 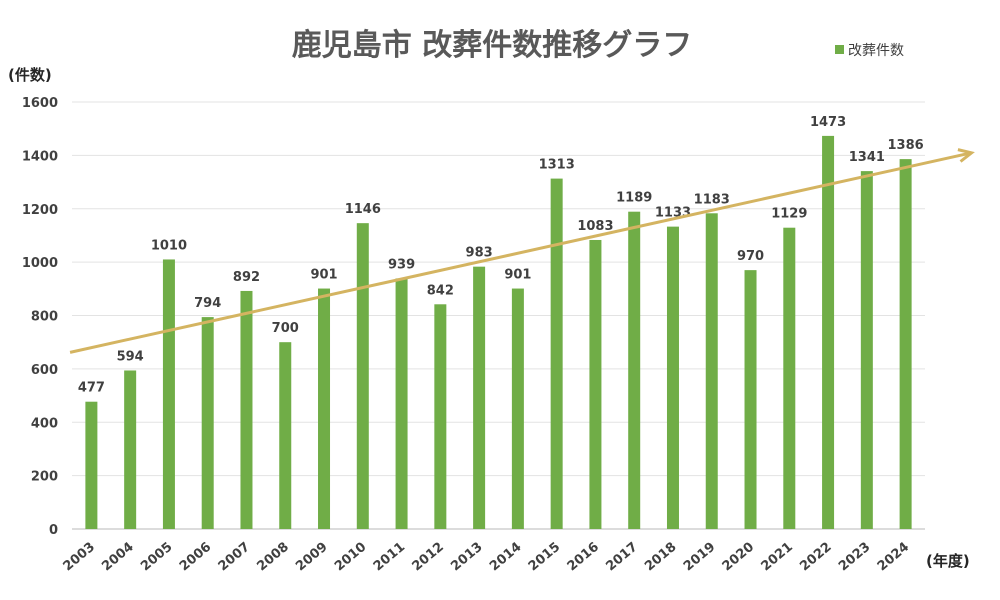 I want to click on y-tick-label: 800, so click(x=44, y=317).